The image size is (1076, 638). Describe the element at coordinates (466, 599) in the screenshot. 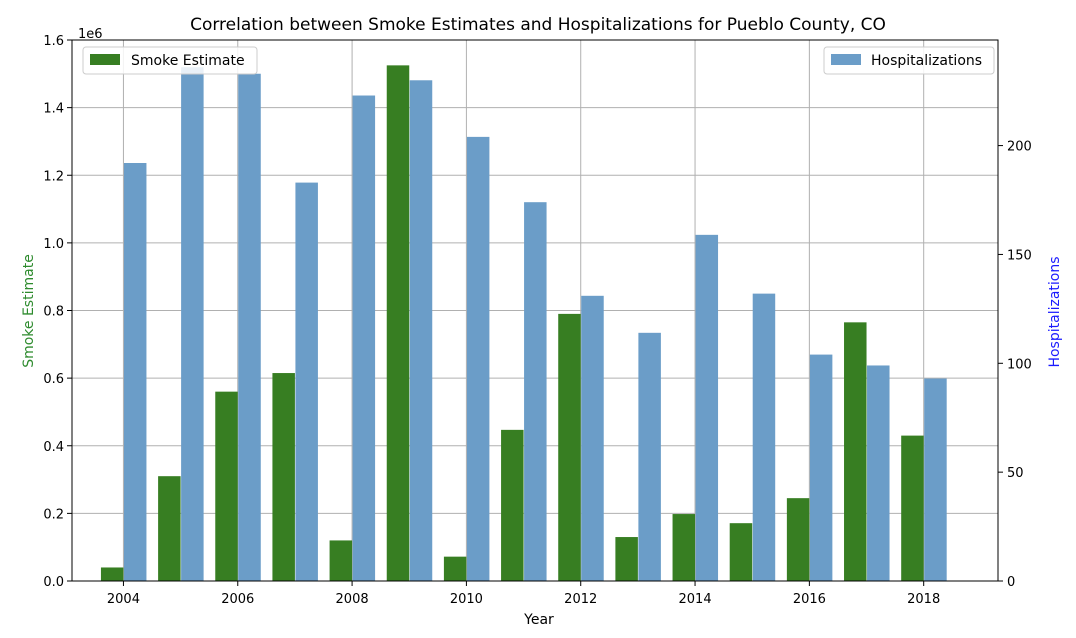

I see `x-tick-label: 2010` at that location.